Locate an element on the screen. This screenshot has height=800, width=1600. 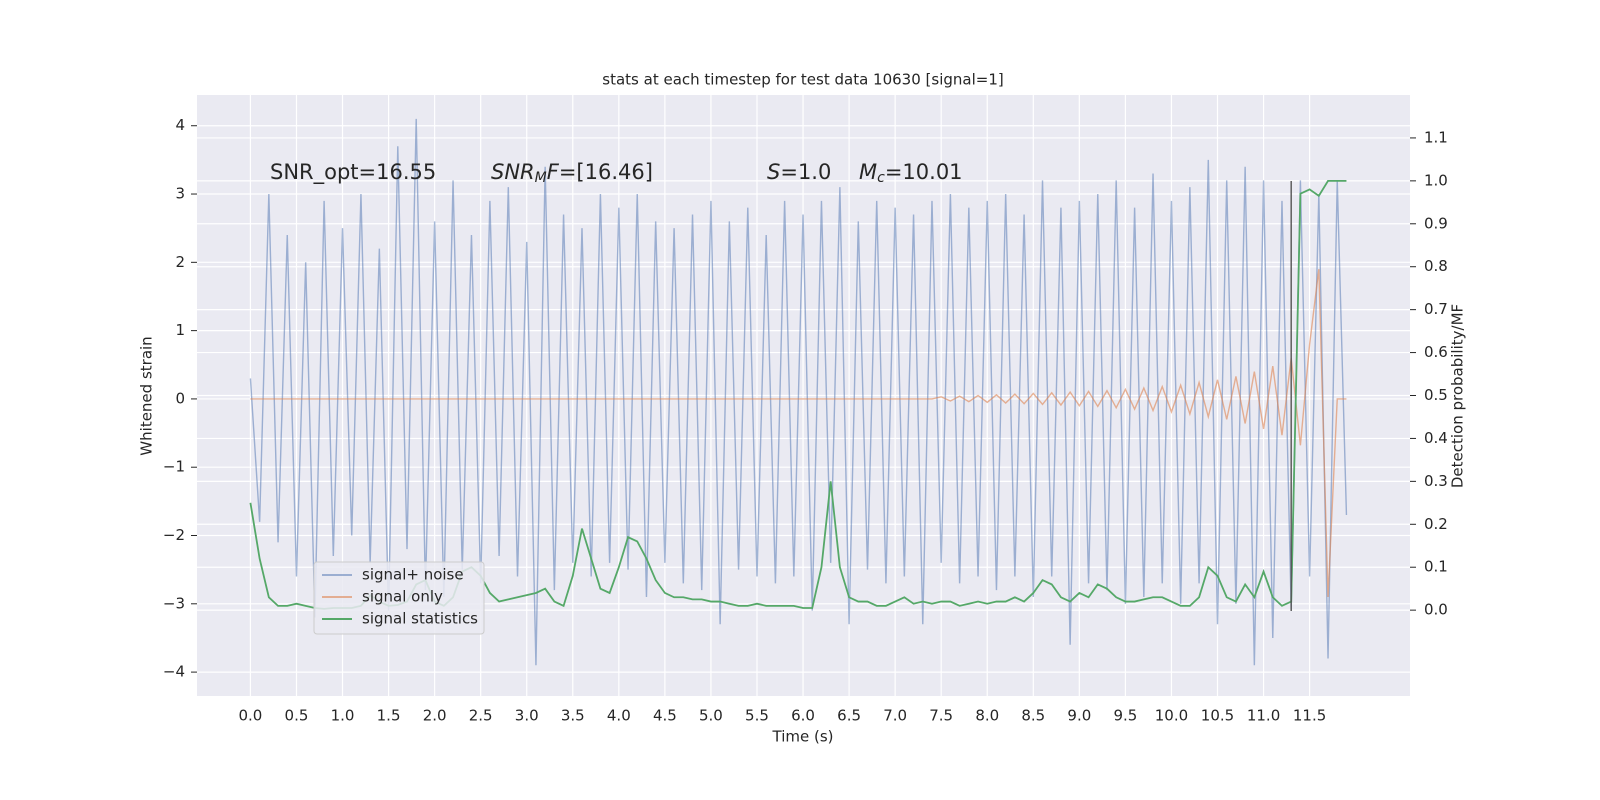
x-axis-label: Time (s) is located at coordinates (803, 737).